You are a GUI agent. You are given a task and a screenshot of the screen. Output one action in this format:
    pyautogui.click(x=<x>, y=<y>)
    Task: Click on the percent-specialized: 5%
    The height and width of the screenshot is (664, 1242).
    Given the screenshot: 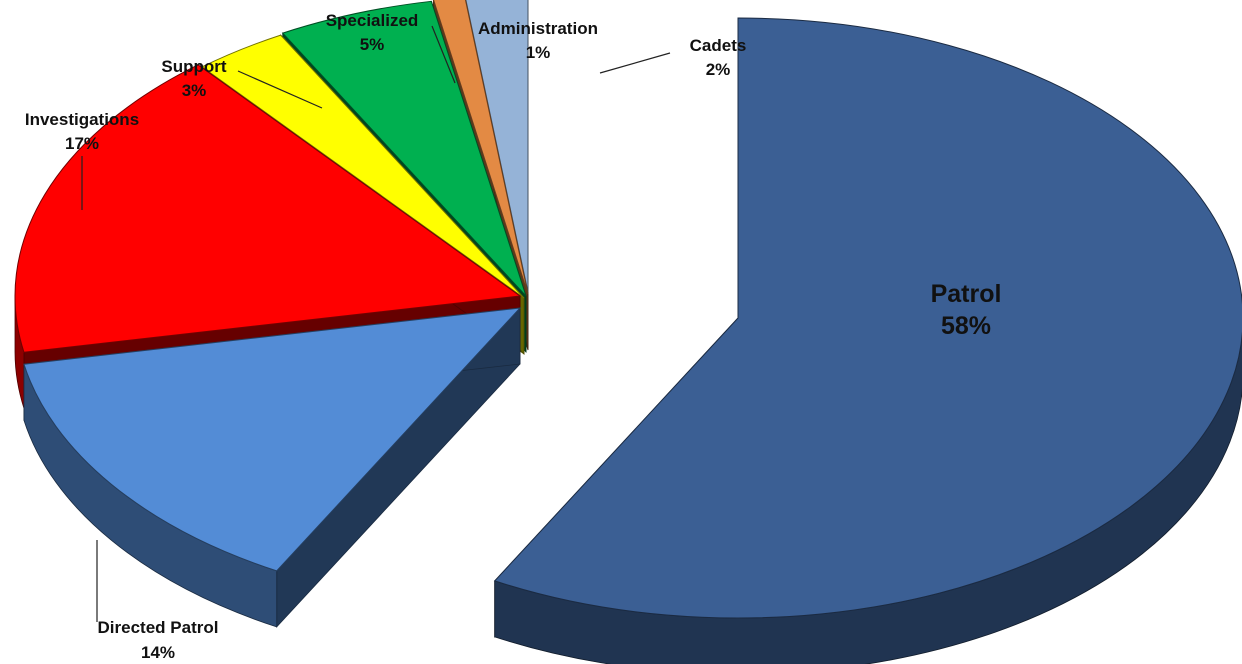 What is the action you would take?
    pyautogui.click(x=372, y=44)
    